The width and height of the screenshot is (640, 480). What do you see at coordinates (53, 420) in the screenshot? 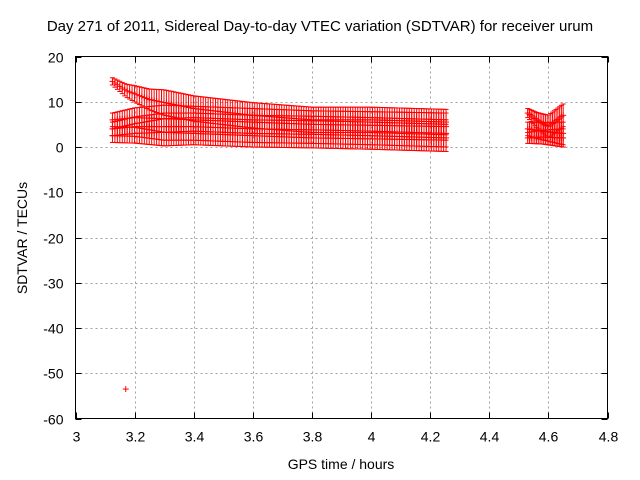
I see `y-tick-label: -60` at bounding box center [53, 420].